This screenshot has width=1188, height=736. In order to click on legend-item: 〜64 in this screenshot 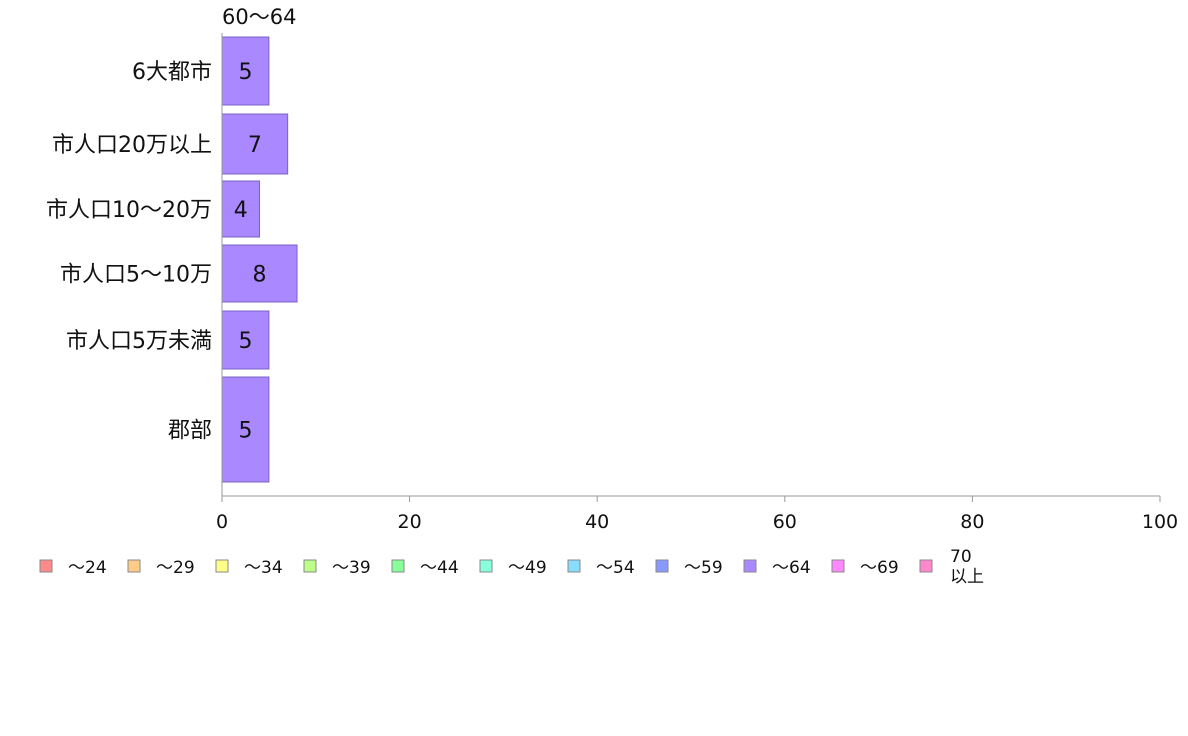, I will do `click(777, 568)`.